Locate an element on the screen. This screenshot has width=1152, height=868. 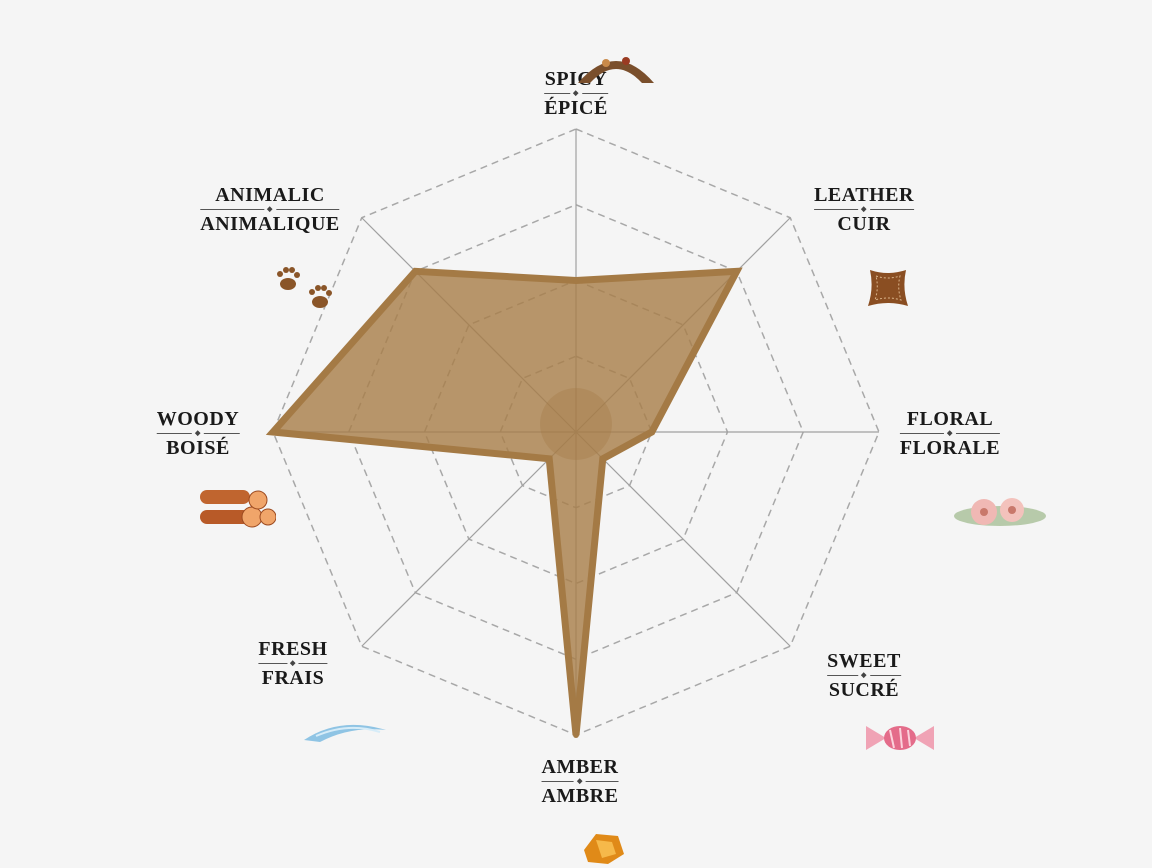
axis-label-leather: LEATHER CUIR is located at coordinates (864, 209).